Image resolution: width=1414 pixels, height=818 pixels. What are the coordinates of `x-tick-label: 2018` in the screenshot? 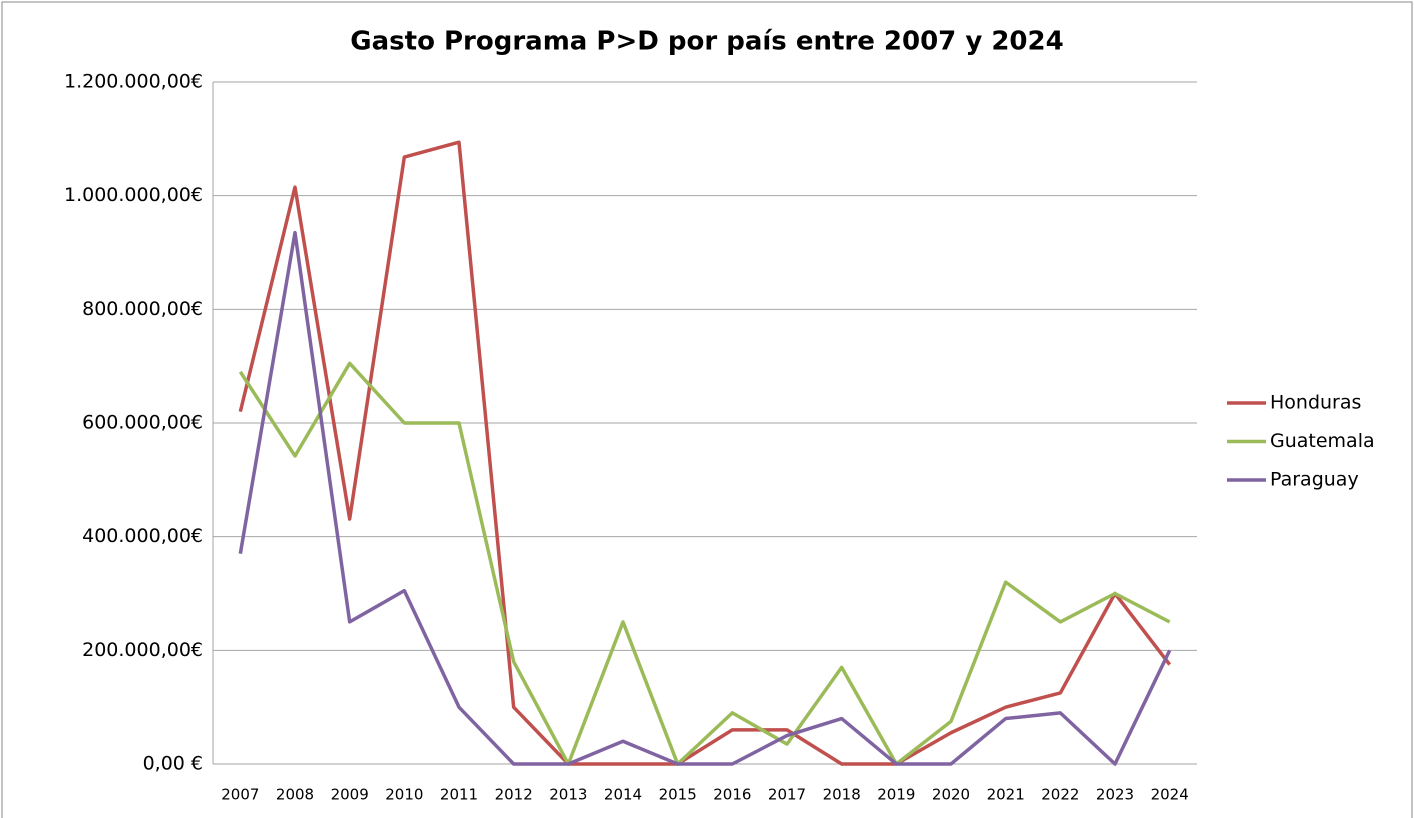 It's located at (842, 795).